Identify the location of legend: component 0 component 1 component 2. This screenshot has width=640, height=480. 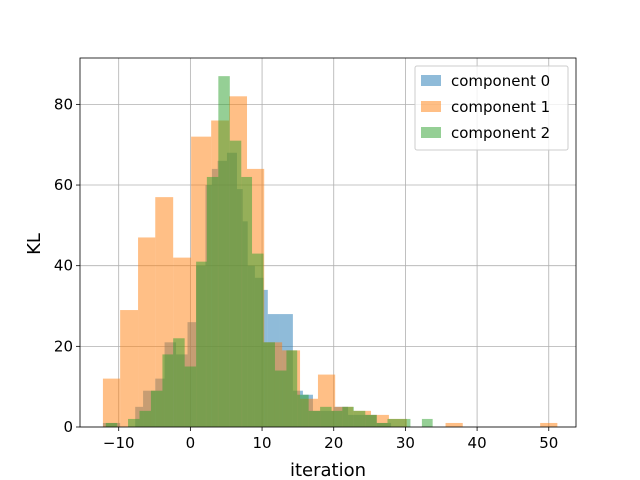
(491, 108).